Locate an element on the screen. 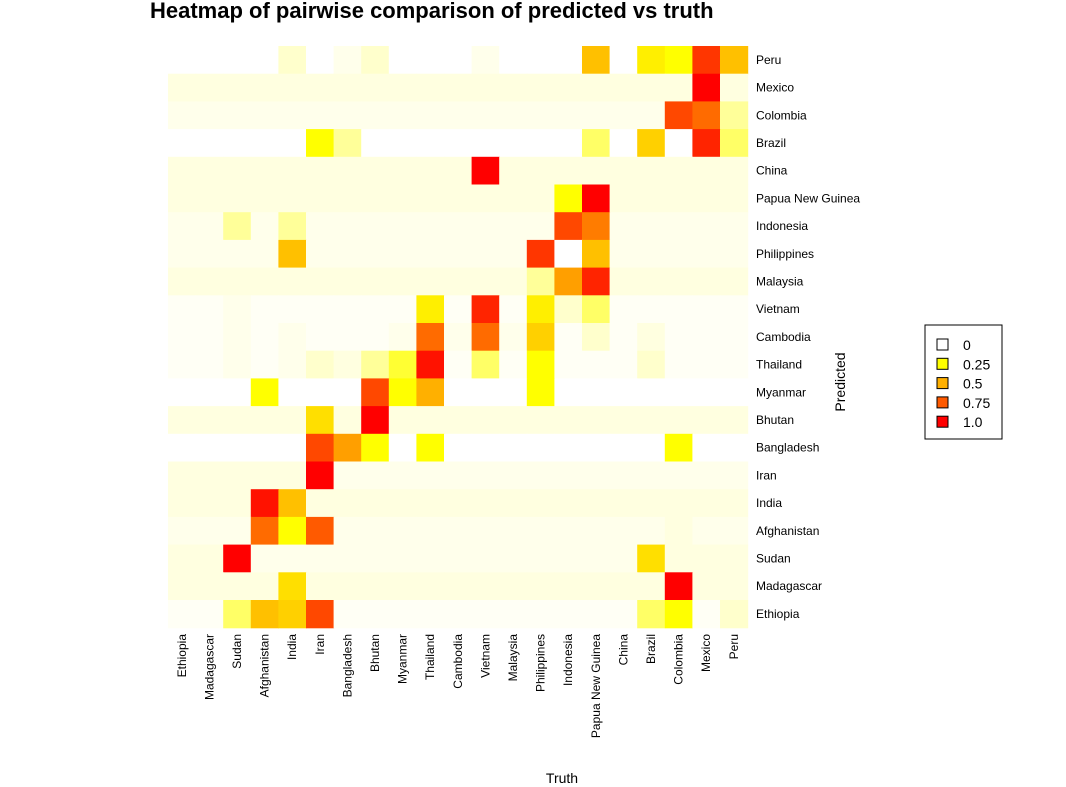  legend-label: 0.5 is located at coordinates (973, 384).